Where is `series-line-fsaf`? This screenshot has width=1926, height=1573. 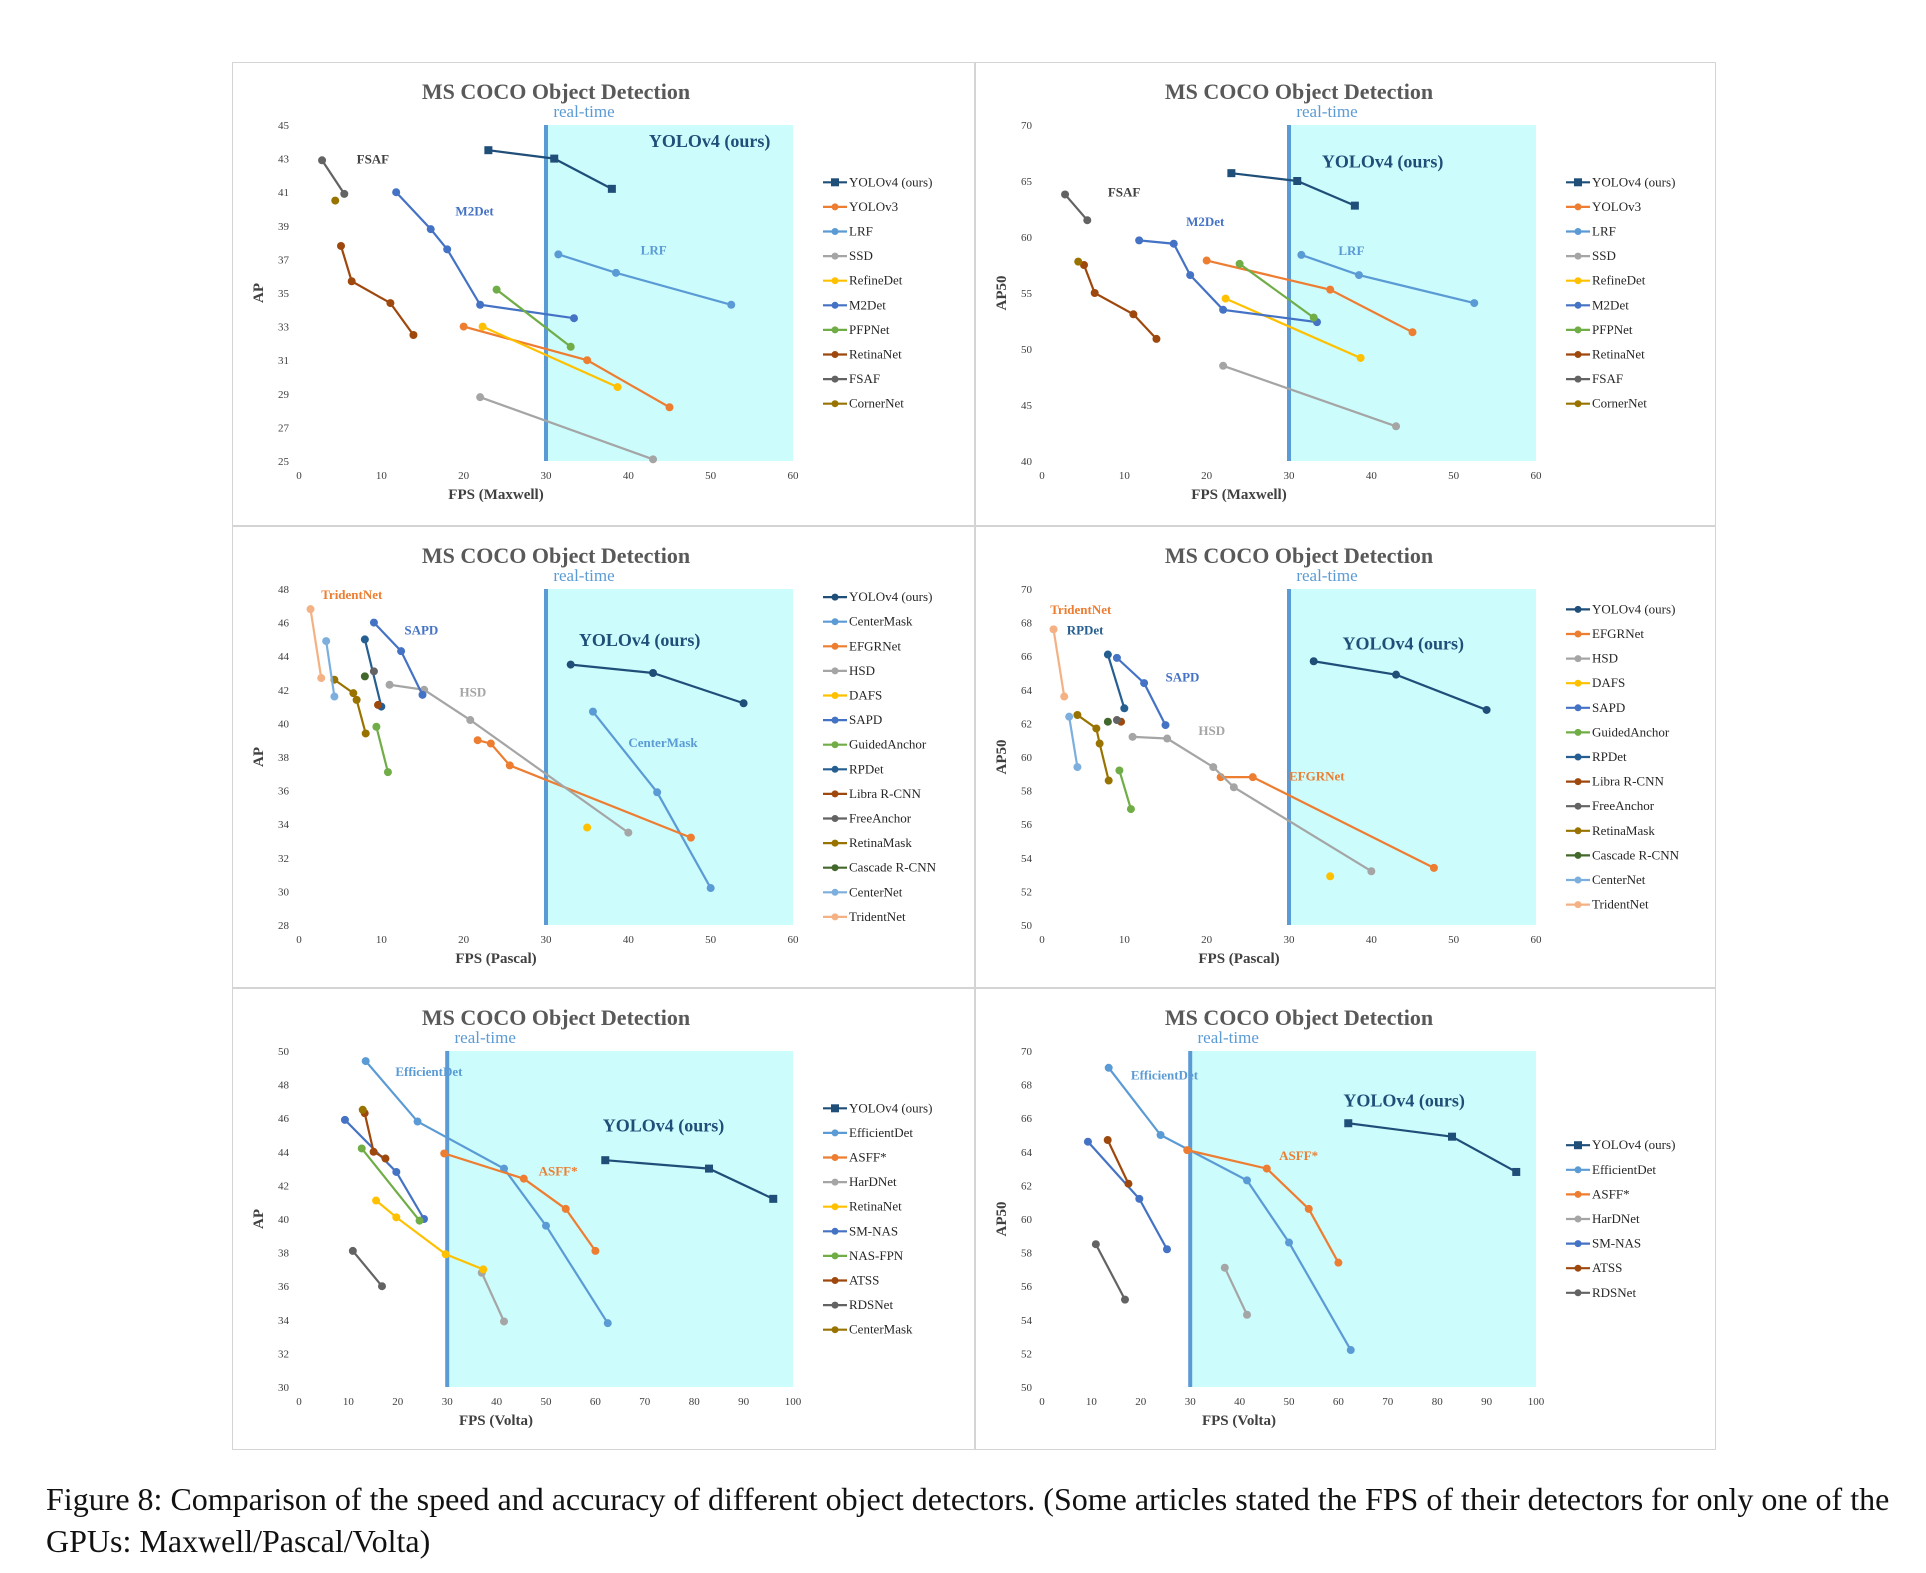 series-line-fsaf is located at coordinates (333, 177).